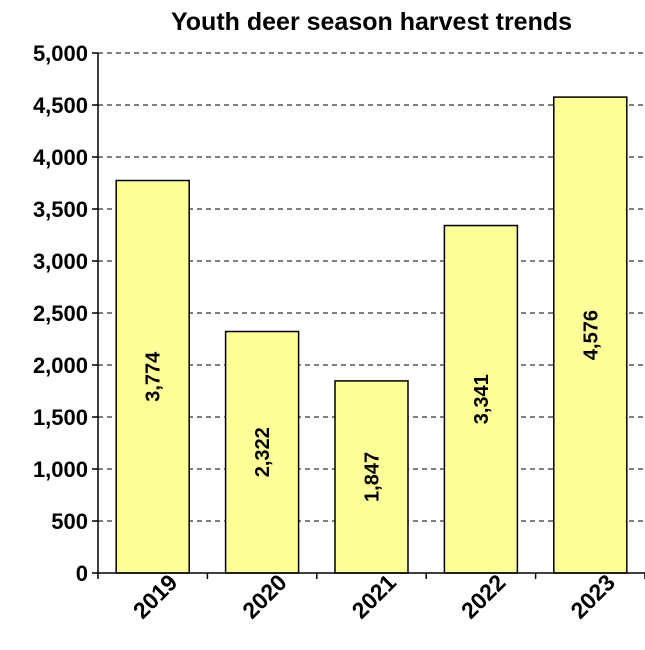  What do you see at coordinates (60, 261) in the screenshot?
I see `y-tick-label: 3,000` at bounding box center [60, 261].